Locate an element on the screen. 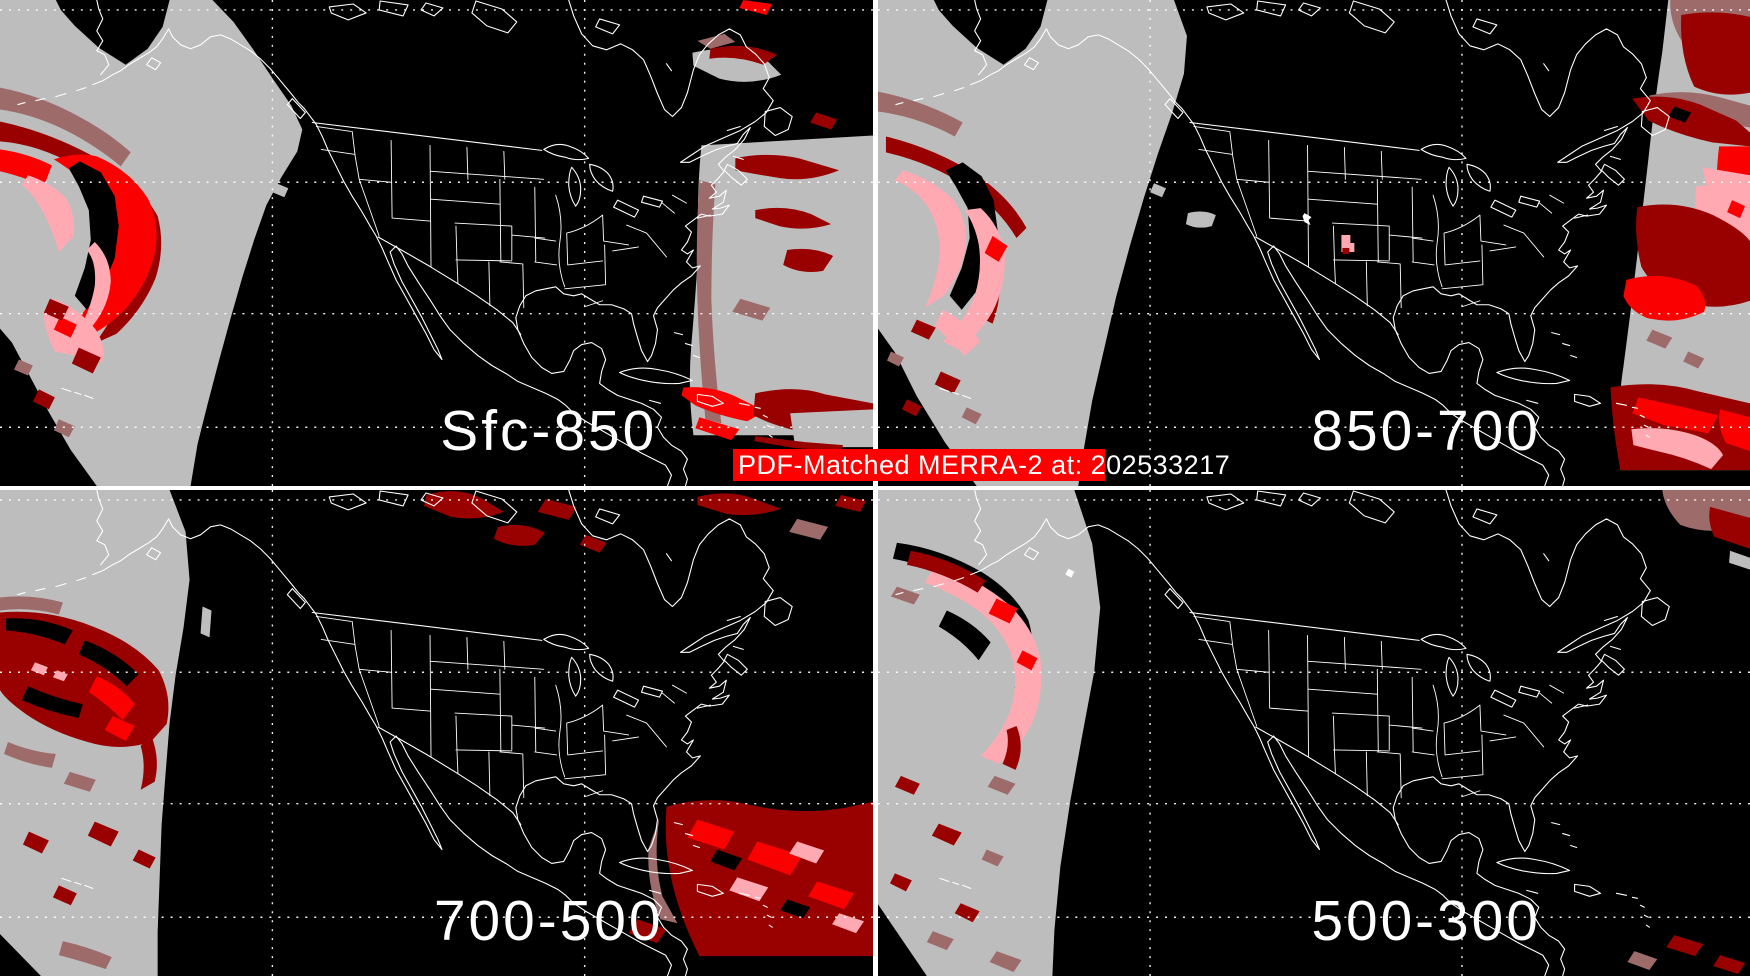  layer-label-500-300: 500-300 is located at coordinates (1425, 921).